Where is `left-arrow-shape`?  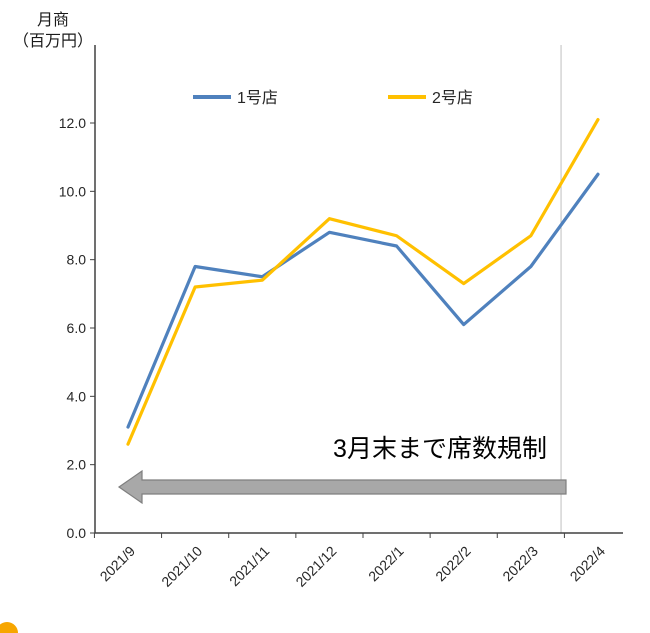 left-arrow-shape is located at coordinates (342, 487).